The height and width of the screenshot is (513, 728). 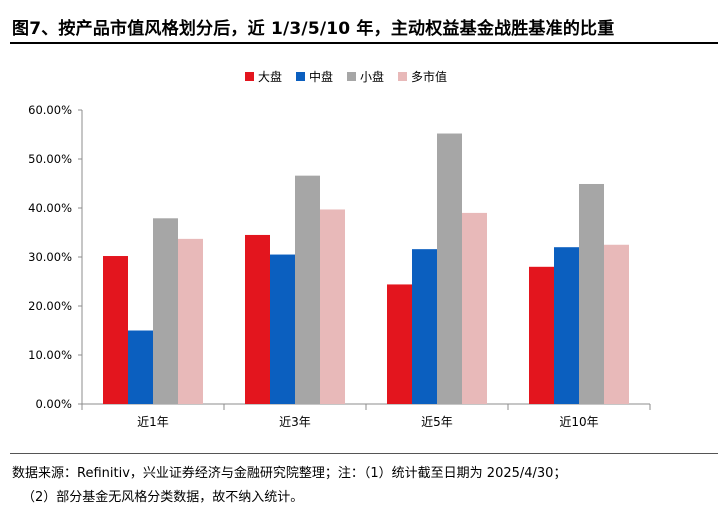 I want to click on title-divider, so click(x=364, y=43).